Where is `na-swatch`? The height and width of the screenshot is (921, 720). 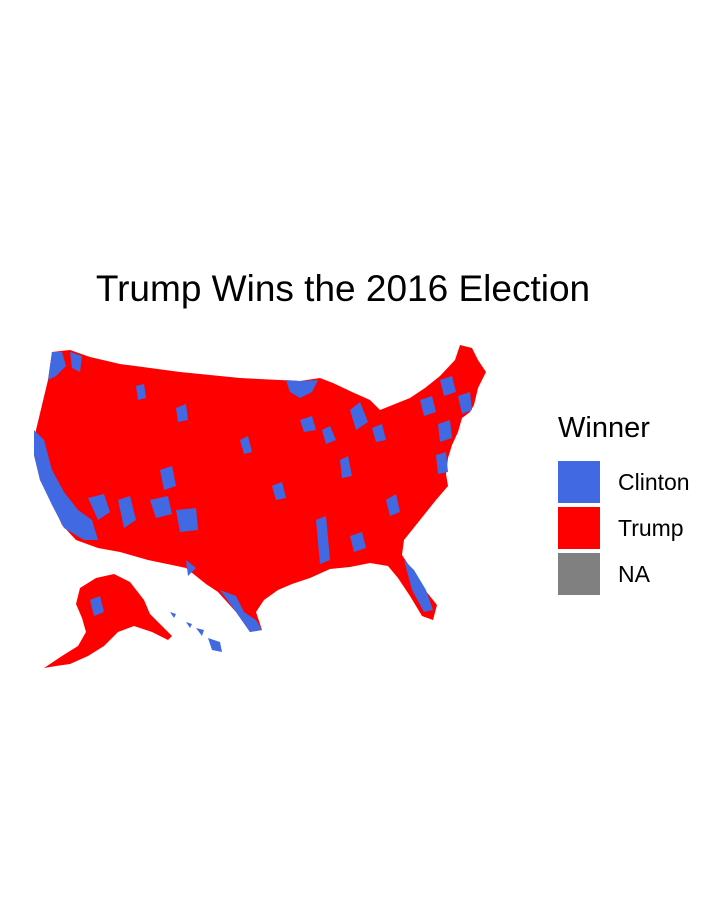 na-swatch is located at coordinates (579, 574).